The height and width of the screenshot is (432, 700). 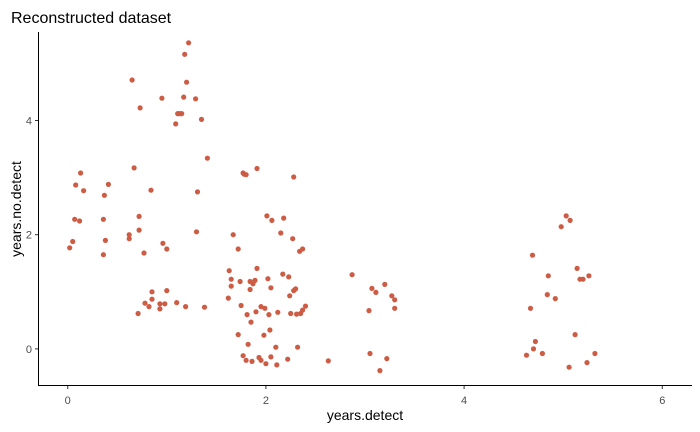 I want to click on x-axis-title: years.detect, so click(x=365, y=415).